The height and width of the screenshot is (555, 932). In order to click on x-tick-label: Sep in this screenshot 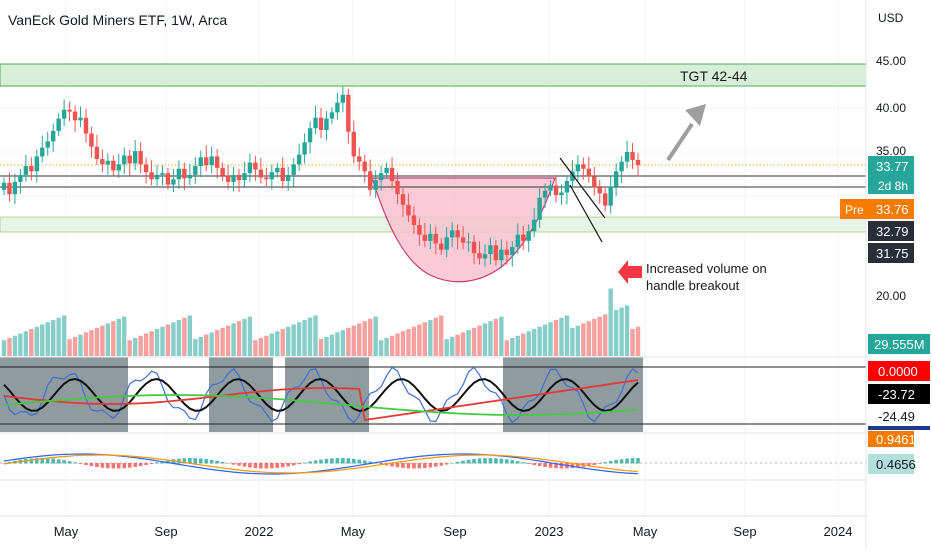, I will do `click(165, 531)`.